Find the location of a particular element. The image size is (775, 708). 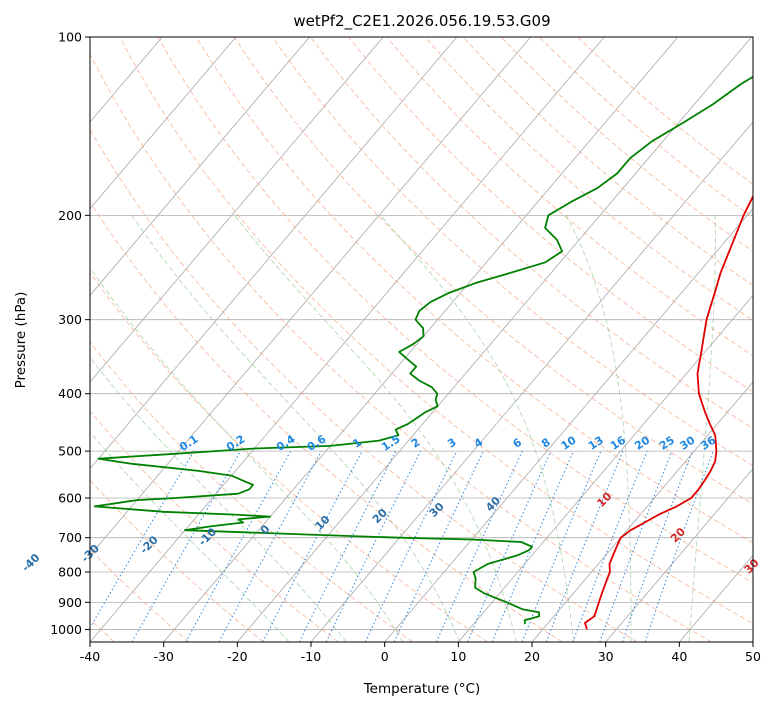

x-tick-label: -20 is located at coordinates (237, 656).